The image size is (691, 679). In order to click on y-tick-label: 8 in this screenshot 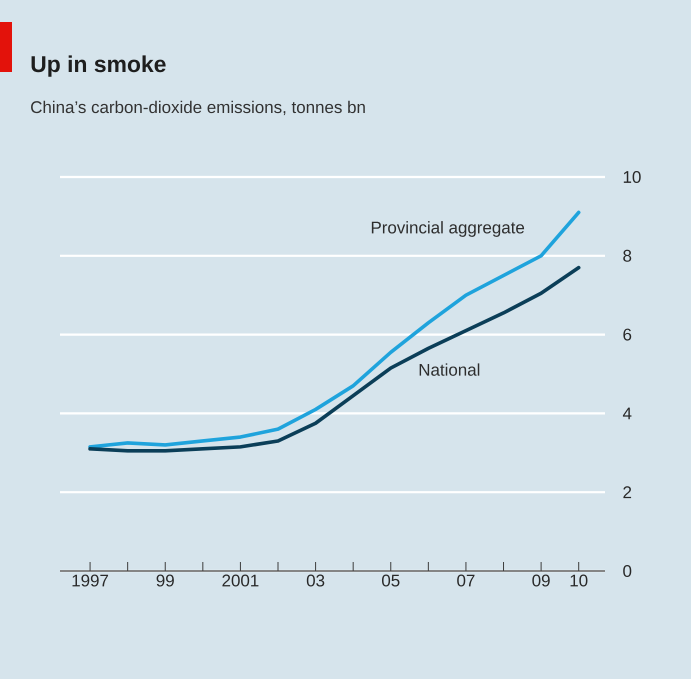, I will do `click(627, 256)`.